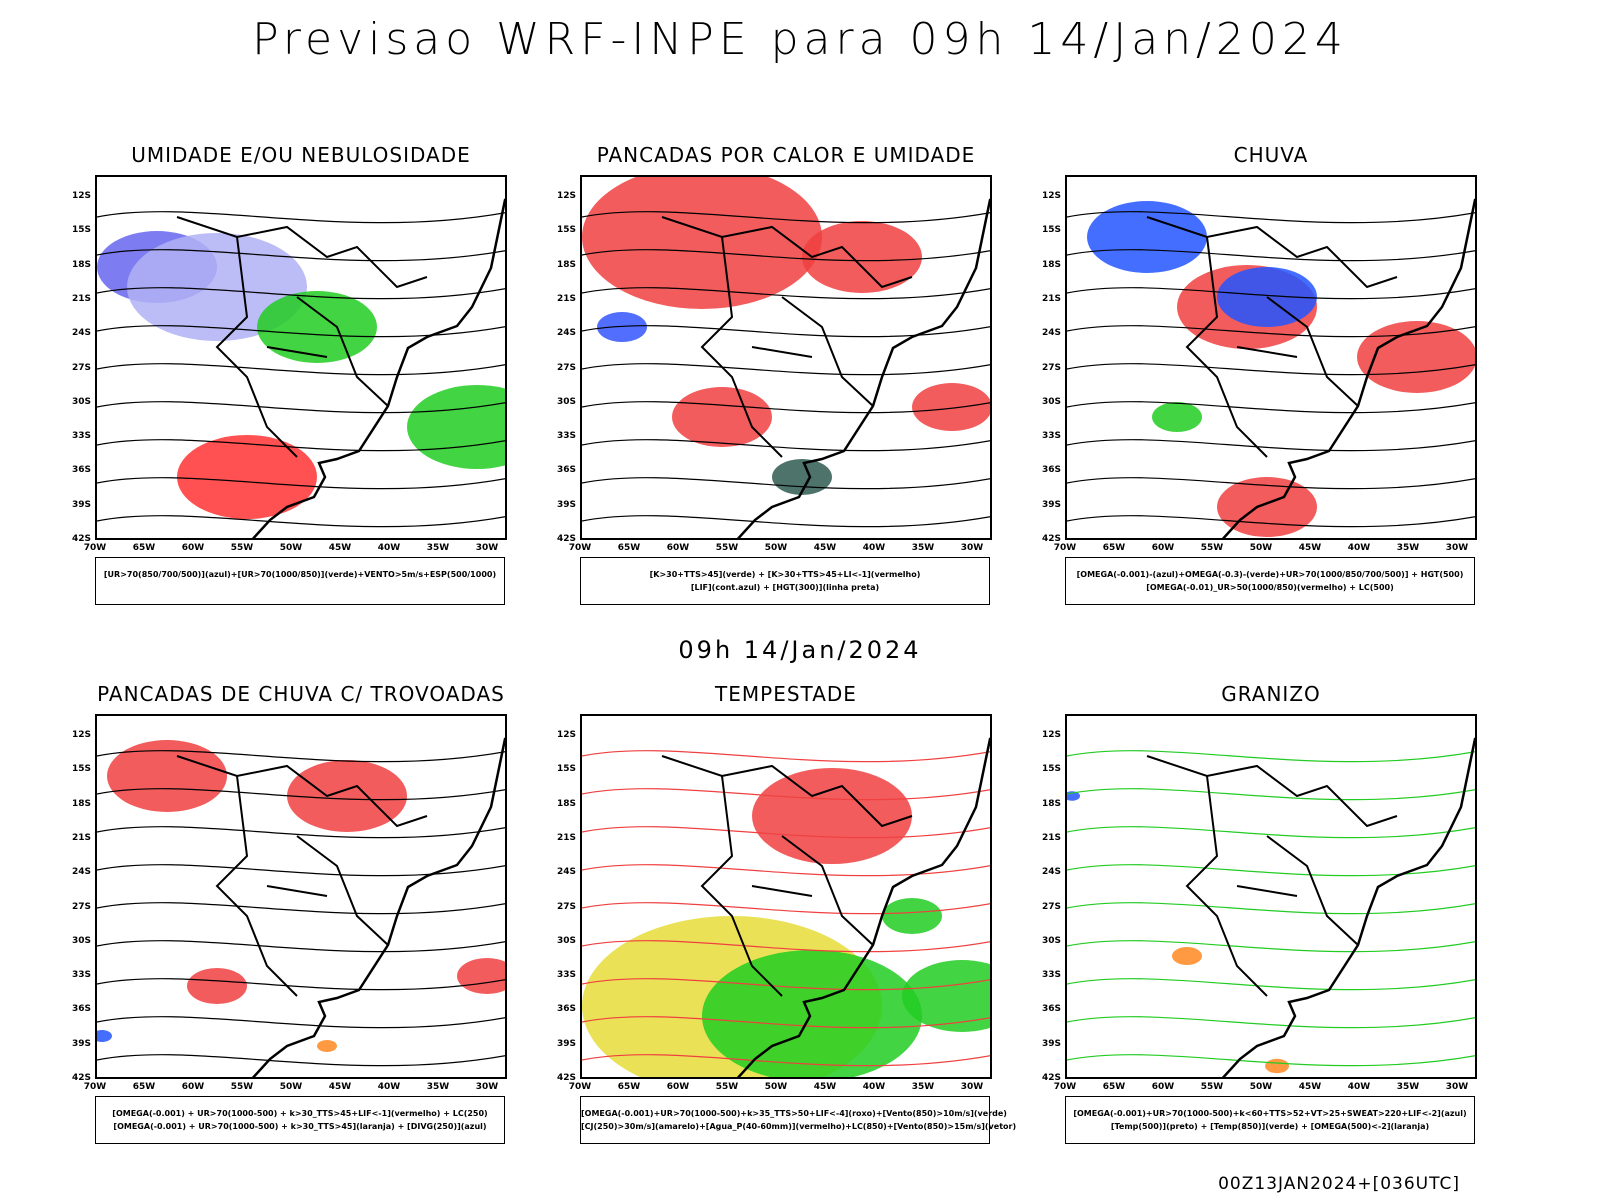 The height and width of the screenshot is (1200, 1600). I want to click on lat-tick-label: 33S, so click(1051, 436).